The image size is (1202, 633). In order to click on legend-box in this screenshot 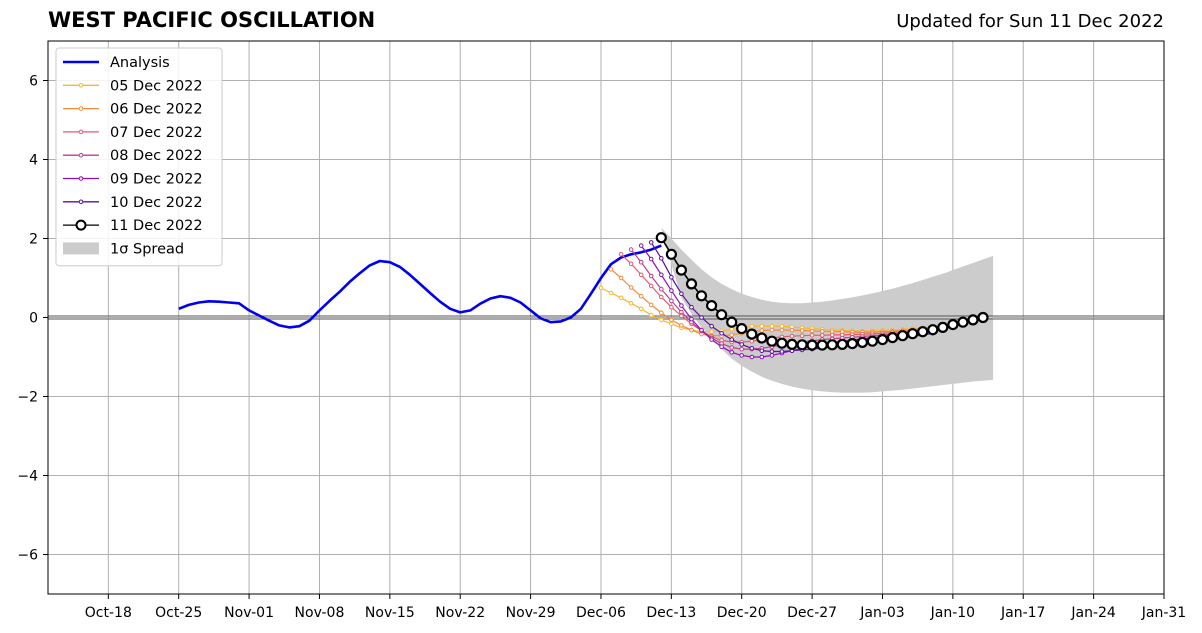, I will do `click(139, 157)`.